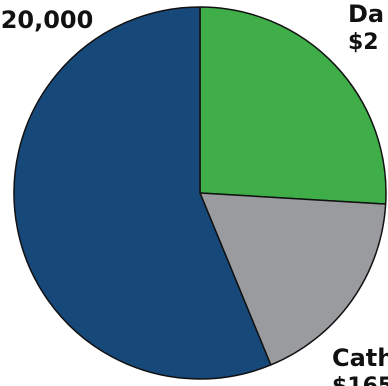 The width and height of the screenshot is (388, 386). What do you see at coordinates (360, 358) in the screenshot?
I see `slice-name-label: Cath` at bounding box center [360, 358].